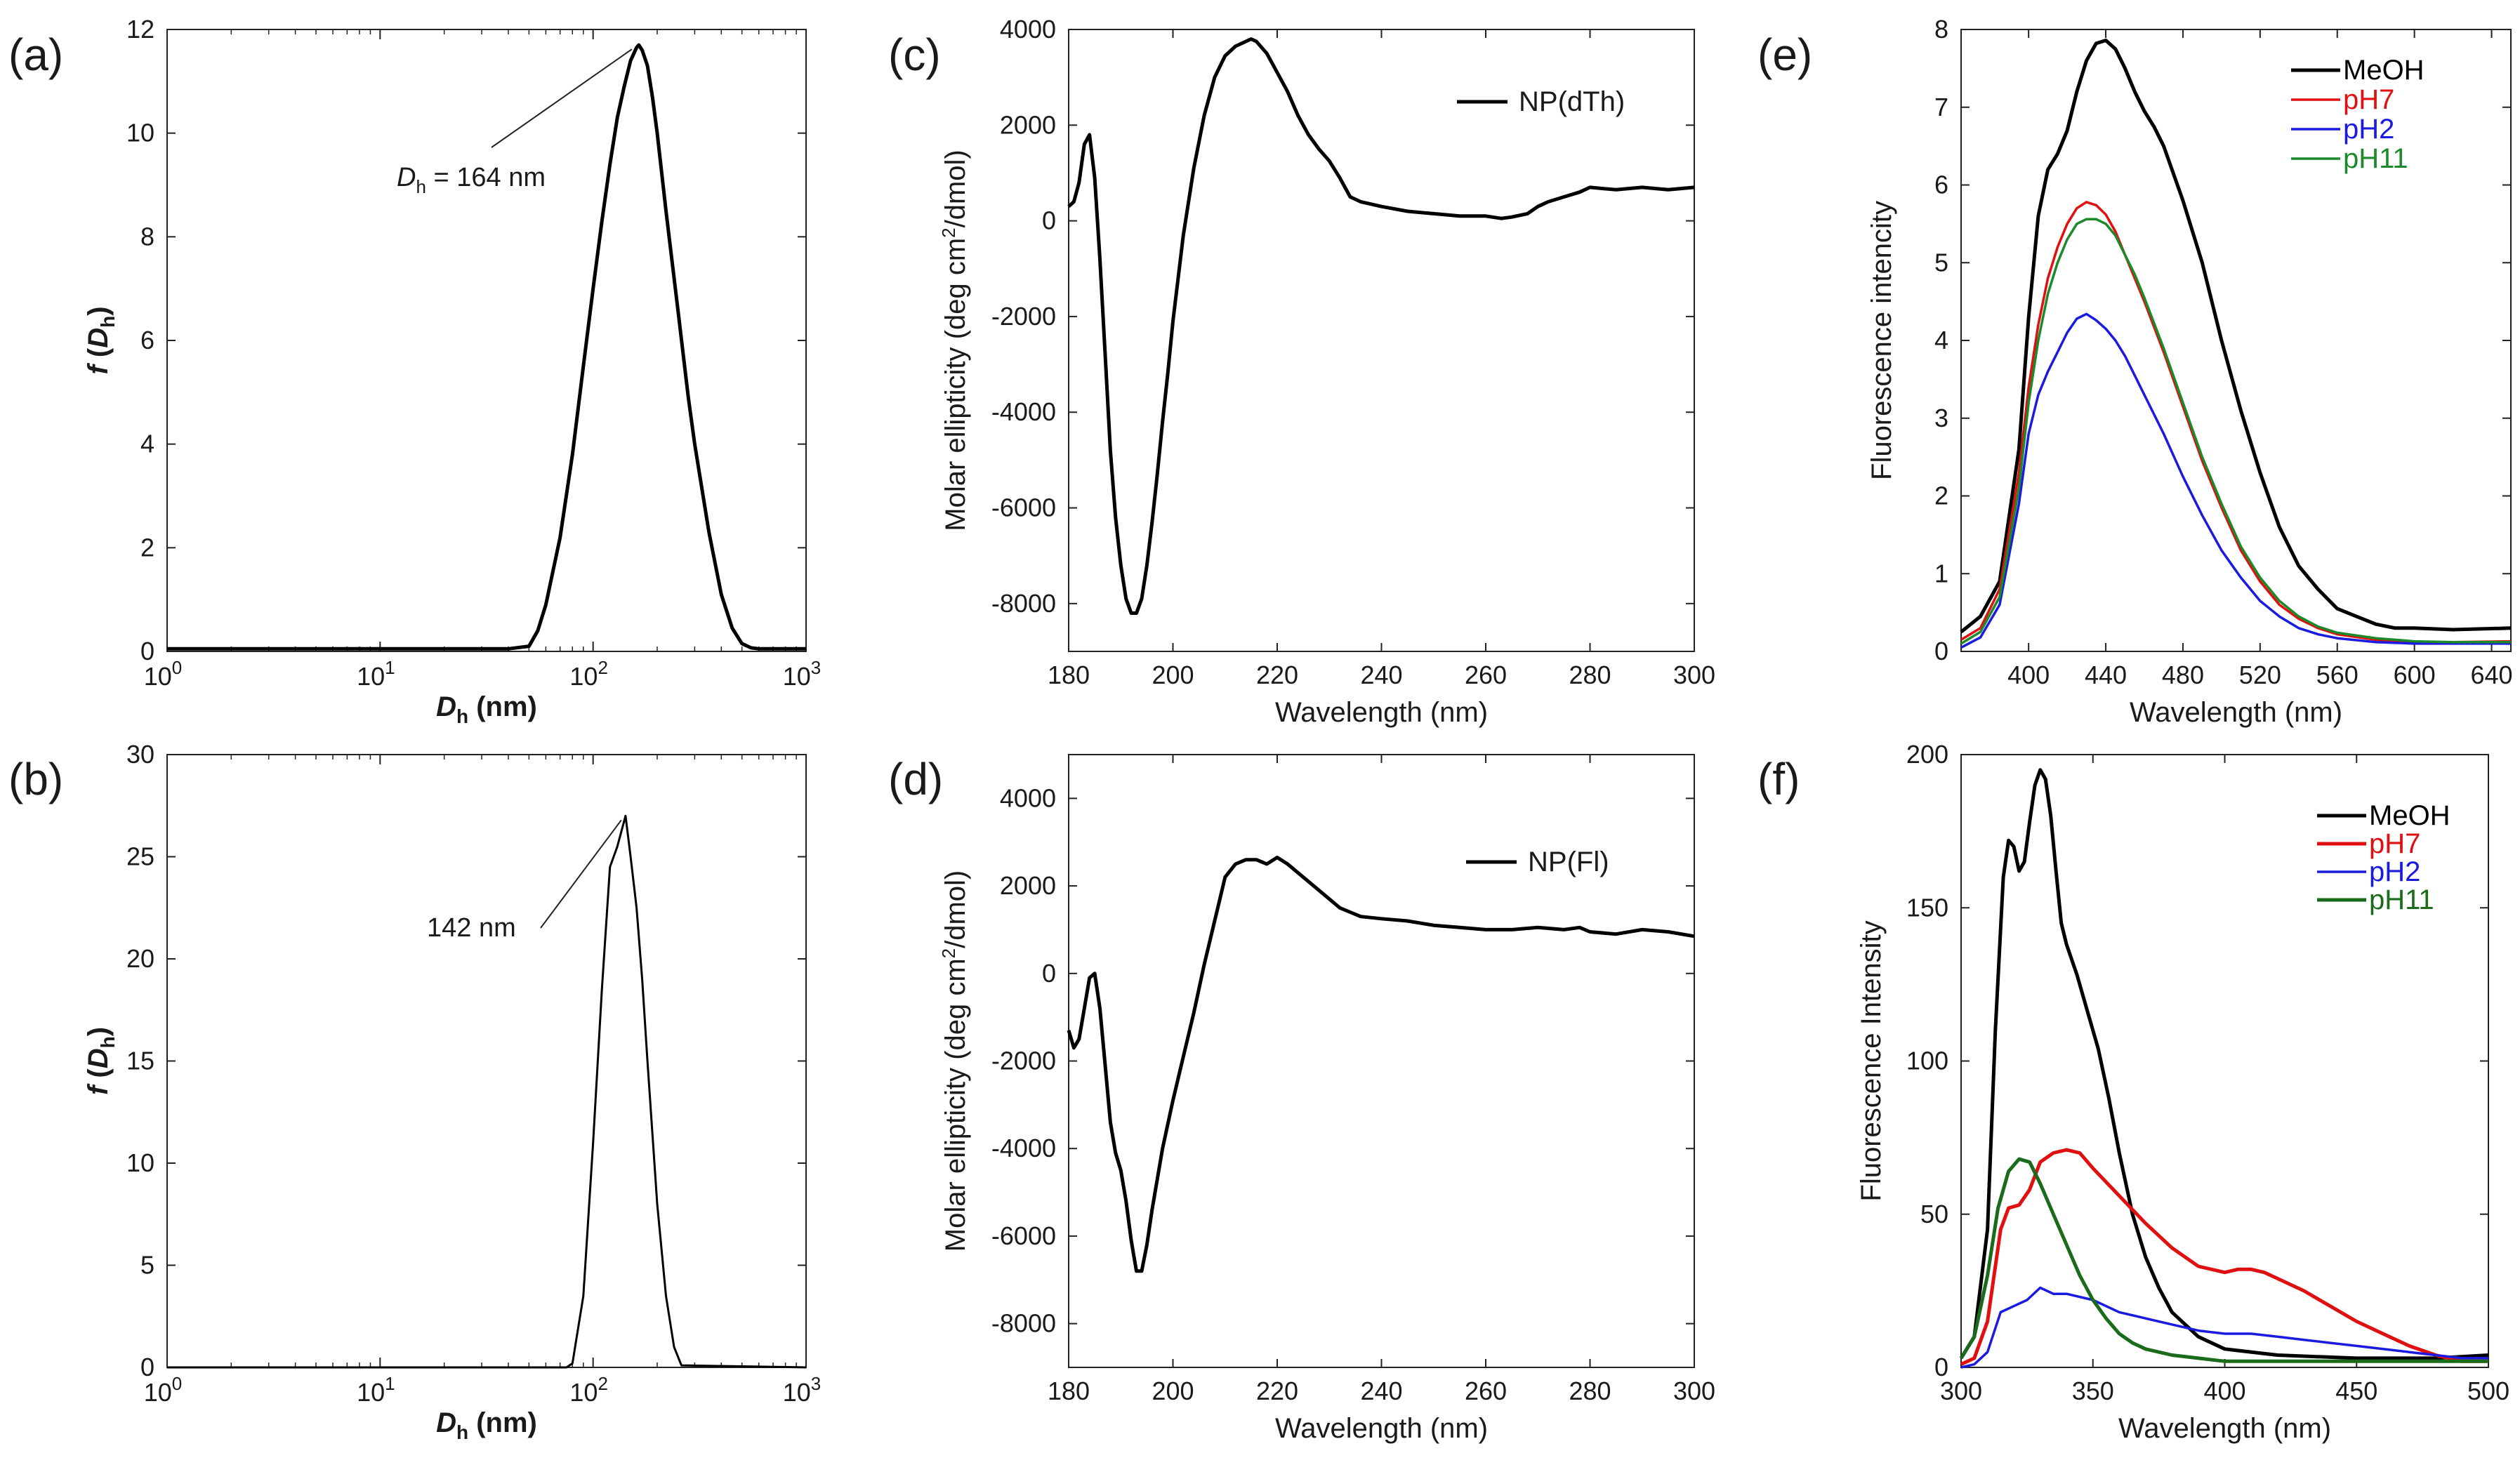 The height and width of the screenshot is (1479, 2520). I want to click on x-tick-label: 200, so click(1173, 1391).